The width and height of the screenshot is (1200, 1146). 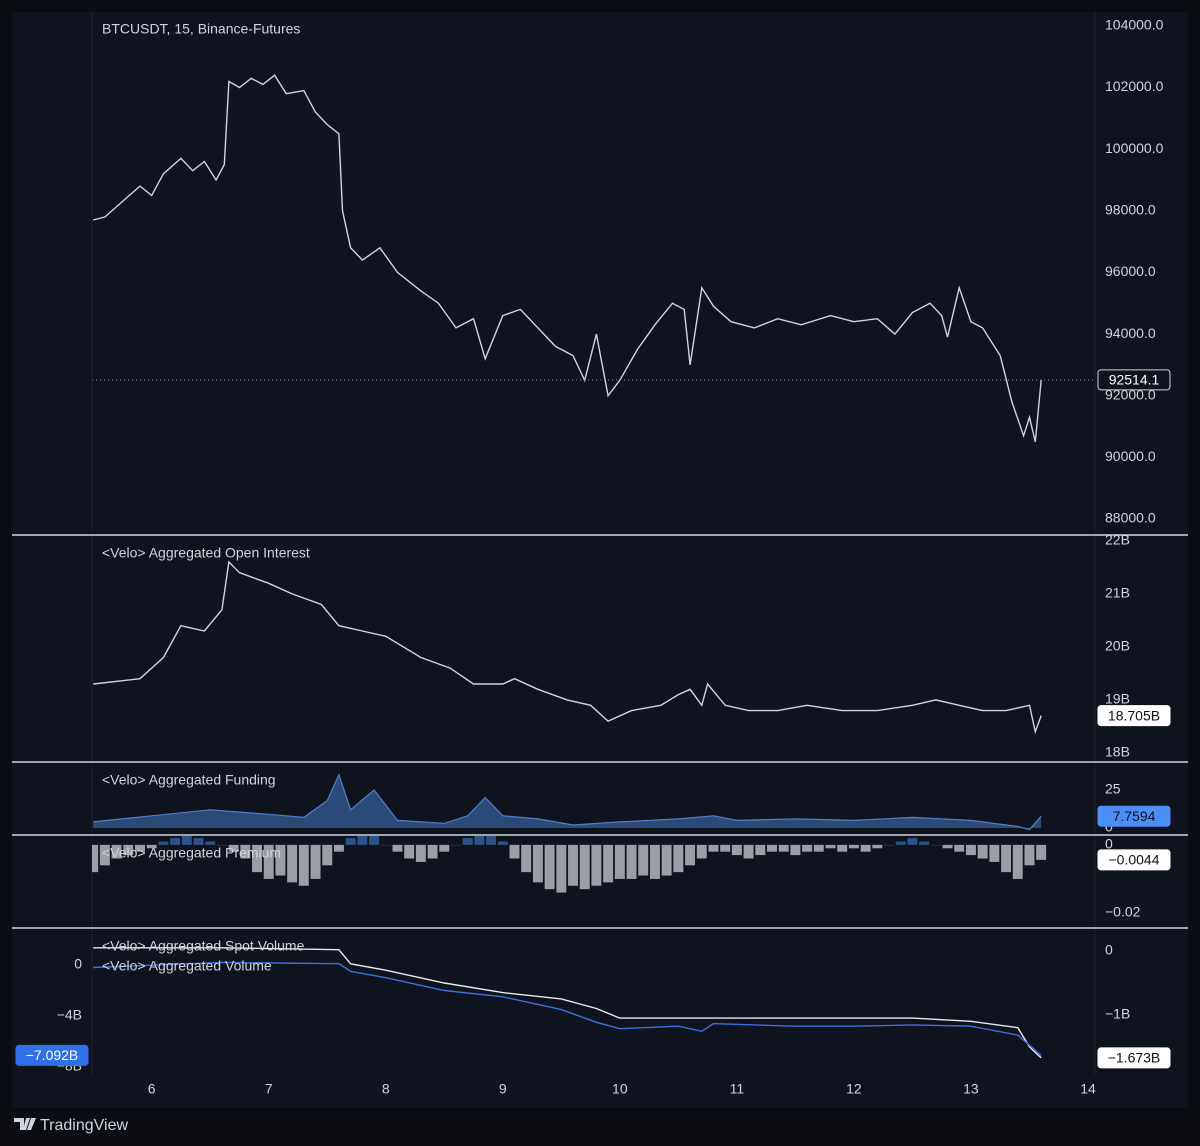 I want to click on pane-labels: 25 0 <Velo> Aggregated Funding 7.7594, so click(x=636, y=803).